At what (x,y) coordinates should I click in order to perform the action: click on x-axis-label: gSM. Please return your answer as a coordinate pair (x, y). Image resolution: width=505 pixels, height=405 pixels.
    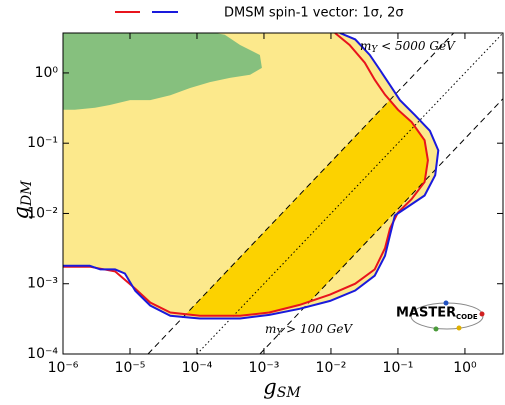
    Looking at the image, I should click on (282, 388).